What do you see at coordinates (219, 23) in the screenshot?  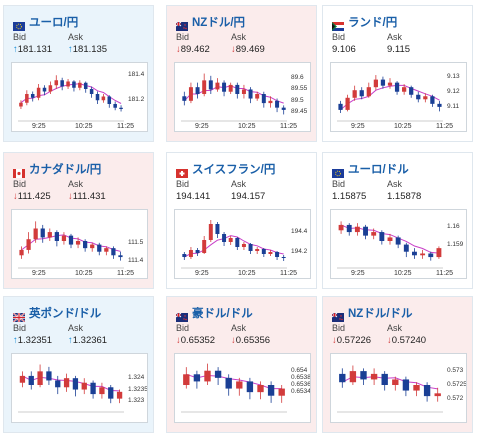 I see `pair-title: NZドル/円` at bounding box center [219, 23].